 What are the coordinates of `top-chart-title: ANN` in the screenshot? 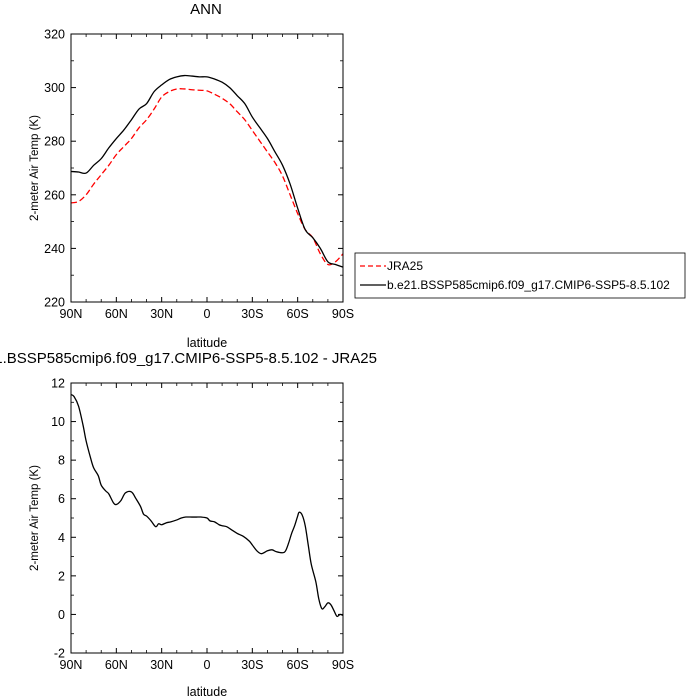 It's located at (206, 9).